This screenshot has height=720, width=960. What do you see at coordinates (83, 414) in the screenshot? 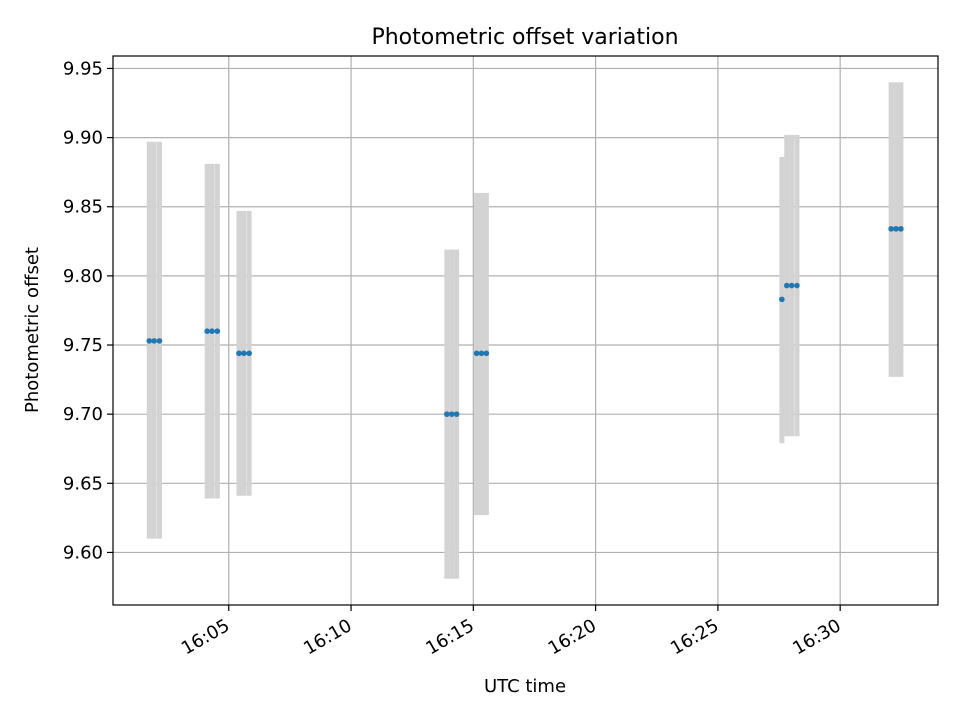
I see `y-tick-label: 9.70` at bounding box center [83, 414].